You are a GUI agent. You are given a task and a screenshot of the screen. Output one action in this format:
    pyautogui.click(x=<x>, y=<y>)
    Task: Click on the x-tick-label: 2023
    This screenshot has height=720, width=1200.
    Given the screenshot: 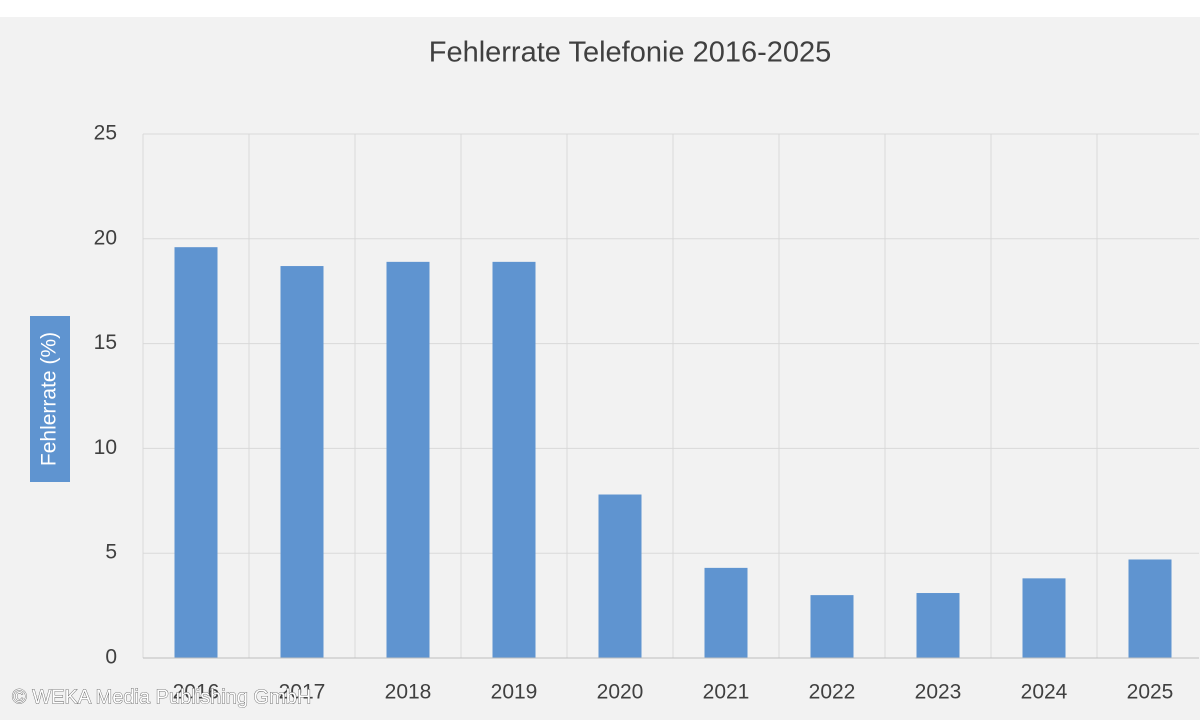 What is the action you would take?
    pyautogui.click(x=938, y=692)
    